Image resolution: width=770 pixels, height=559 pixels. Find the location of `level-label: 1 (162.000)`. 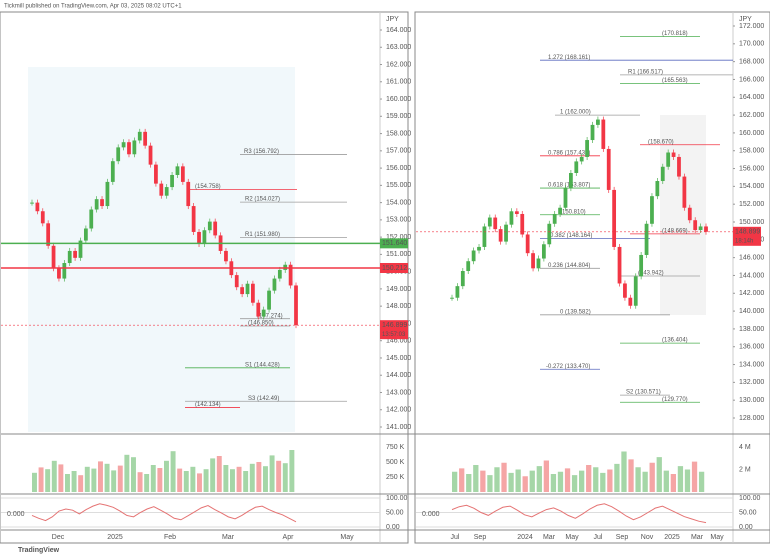

level-label: 1 (162.000) is located at coordinates (575, 113).